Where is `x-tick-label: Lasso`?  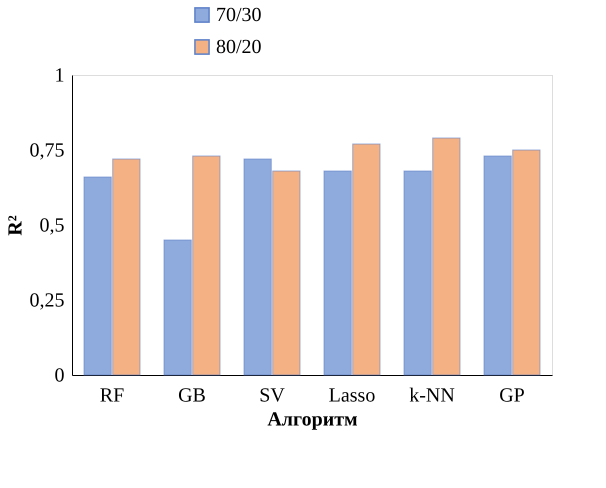
x-tick-label: Lasso is located at coordinates (352, 395).